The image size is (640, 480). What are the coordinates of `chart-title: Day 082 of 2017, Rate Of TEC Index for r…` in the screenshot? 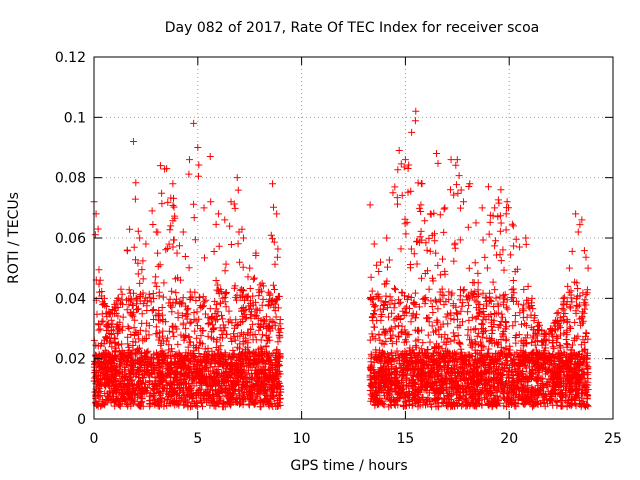 It's located at (352, 28).